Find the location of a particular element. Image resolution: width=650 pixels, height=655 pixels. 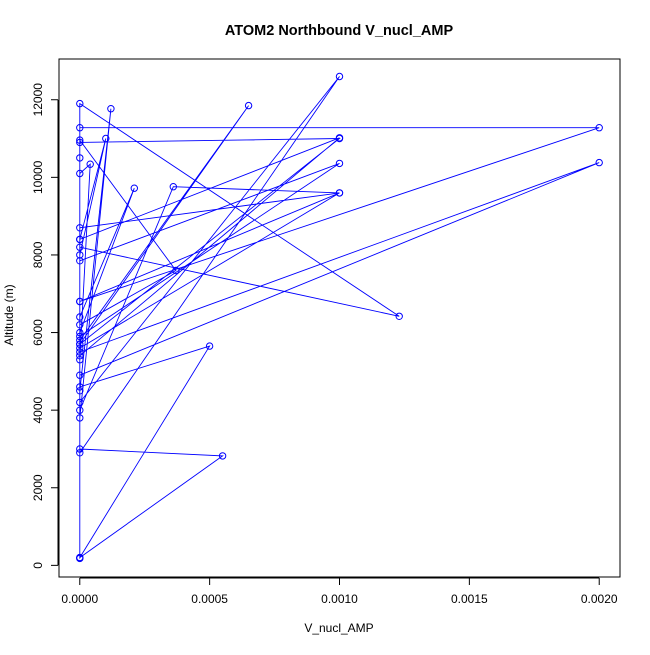

x-tick-label: 0.0000 is located at coordinates (79, 599).